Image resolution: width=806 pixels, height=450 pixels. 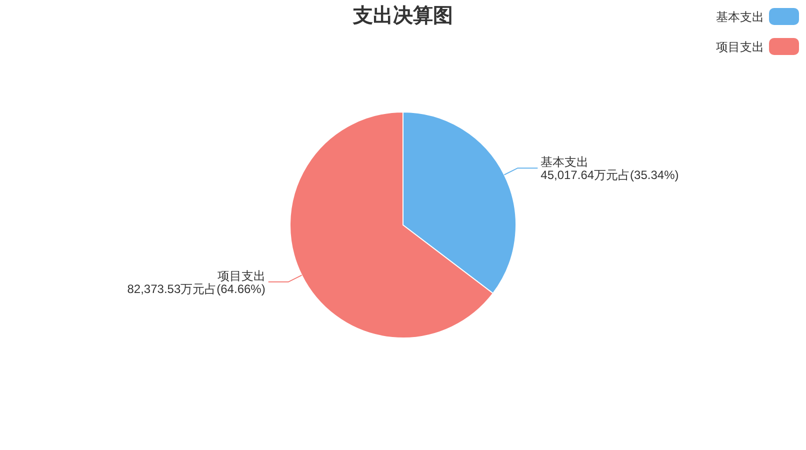 I want to click on chart-title: 支出决算图, so click(x=402, y=16).